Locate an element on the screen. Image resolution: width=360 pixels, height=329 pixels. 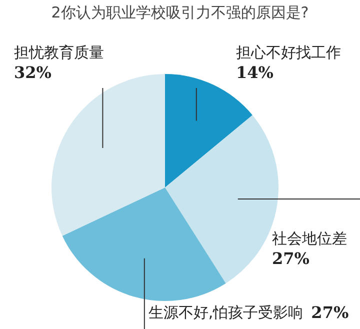
slice-label: 生源不好,怕孩子受影响 is located at coordinates (226, 312).